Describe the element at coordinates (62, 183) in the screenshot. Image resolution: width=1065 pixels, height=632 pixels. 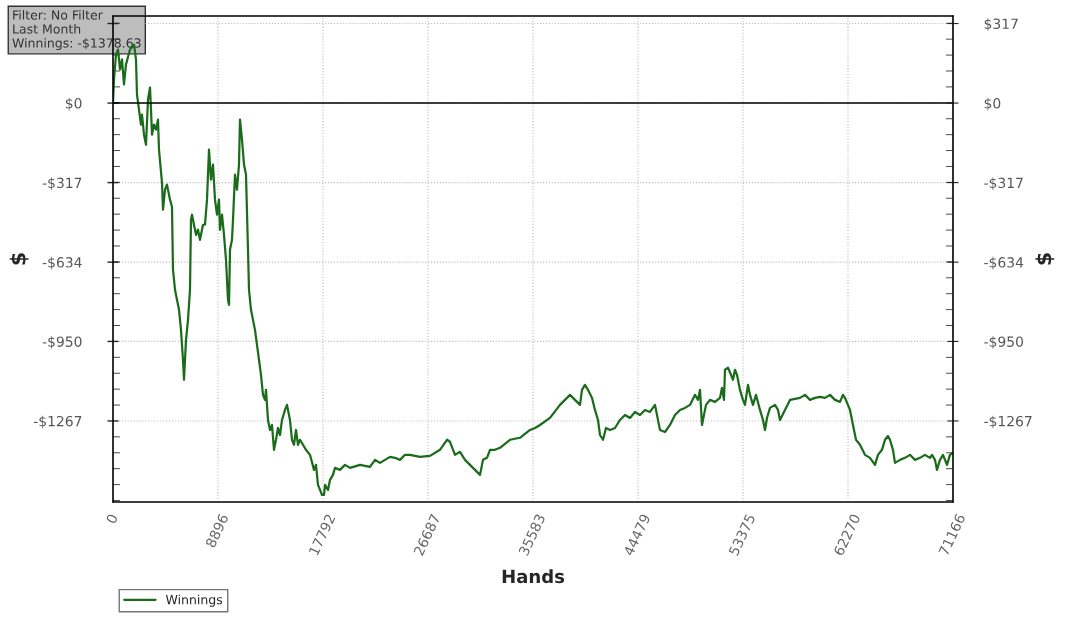
I see `y-tick-label: -$317` at that location.